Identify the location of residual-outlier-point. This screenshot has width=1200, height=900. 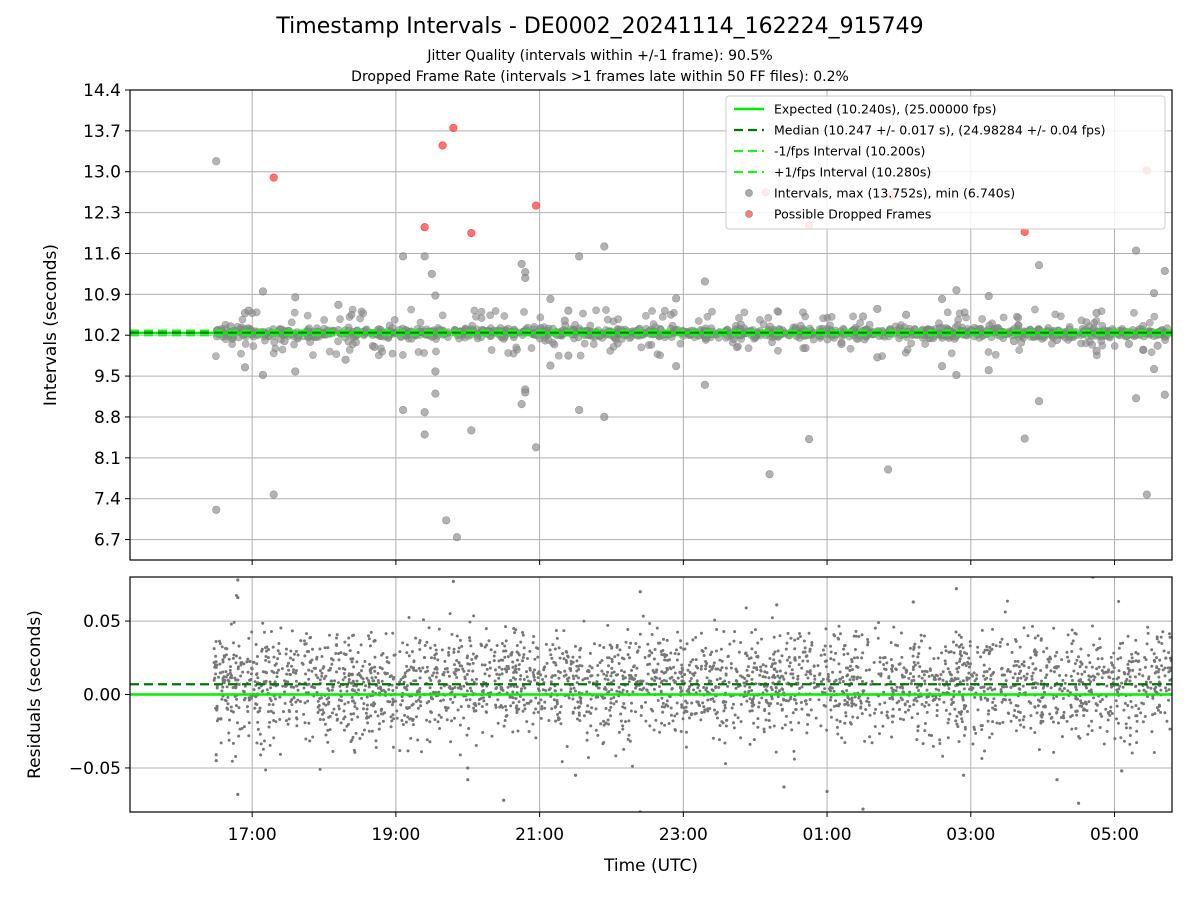
(453, 581).